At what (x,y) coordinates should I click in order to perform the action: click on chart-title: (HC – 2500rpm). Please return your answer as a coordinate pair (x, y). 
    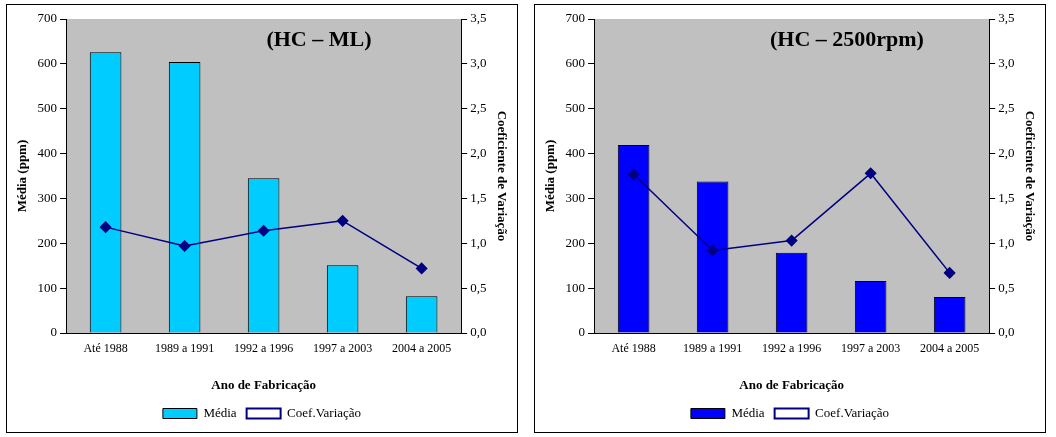
    Looking at the image, I should click on (846, 38).